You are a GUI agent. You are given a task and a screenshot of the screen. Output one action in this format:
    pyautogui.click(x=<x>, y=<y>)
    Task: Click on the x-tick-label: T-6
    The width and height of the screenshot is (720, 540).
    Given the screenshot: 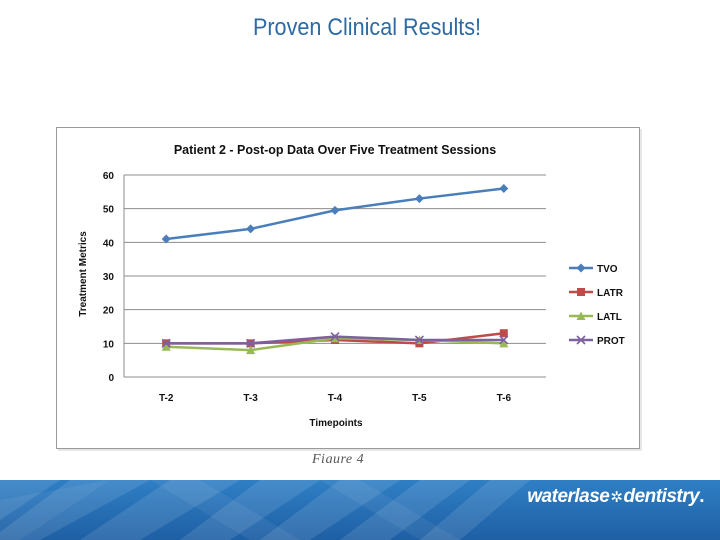 What is the action you would take?
    pyautogui.click(x=504, y=398)
    